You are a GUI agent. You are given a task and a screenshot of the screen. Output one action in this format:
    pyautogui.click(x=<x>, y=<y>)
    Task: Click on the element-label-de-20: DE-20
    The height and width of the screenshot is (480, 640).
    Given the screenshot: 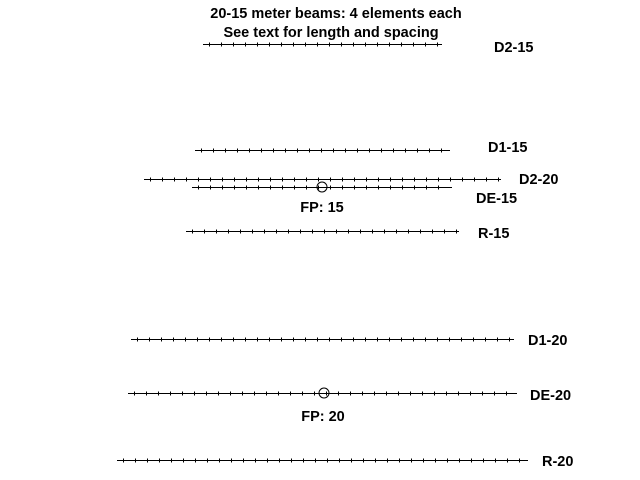 What is the action you would take?
    pyautogui.click(x=550, y=396)
    